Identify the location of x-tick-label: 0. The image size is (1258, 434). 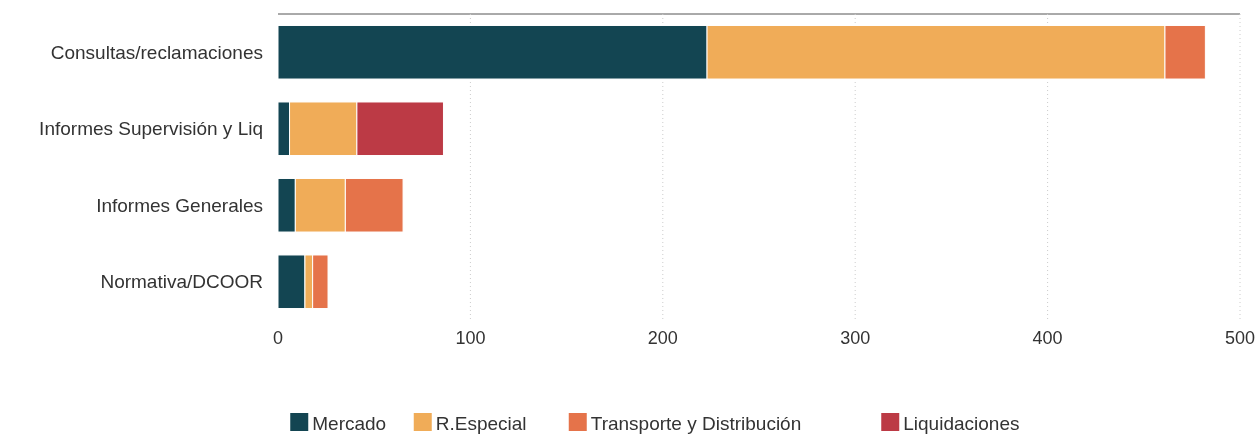
(278, 338).